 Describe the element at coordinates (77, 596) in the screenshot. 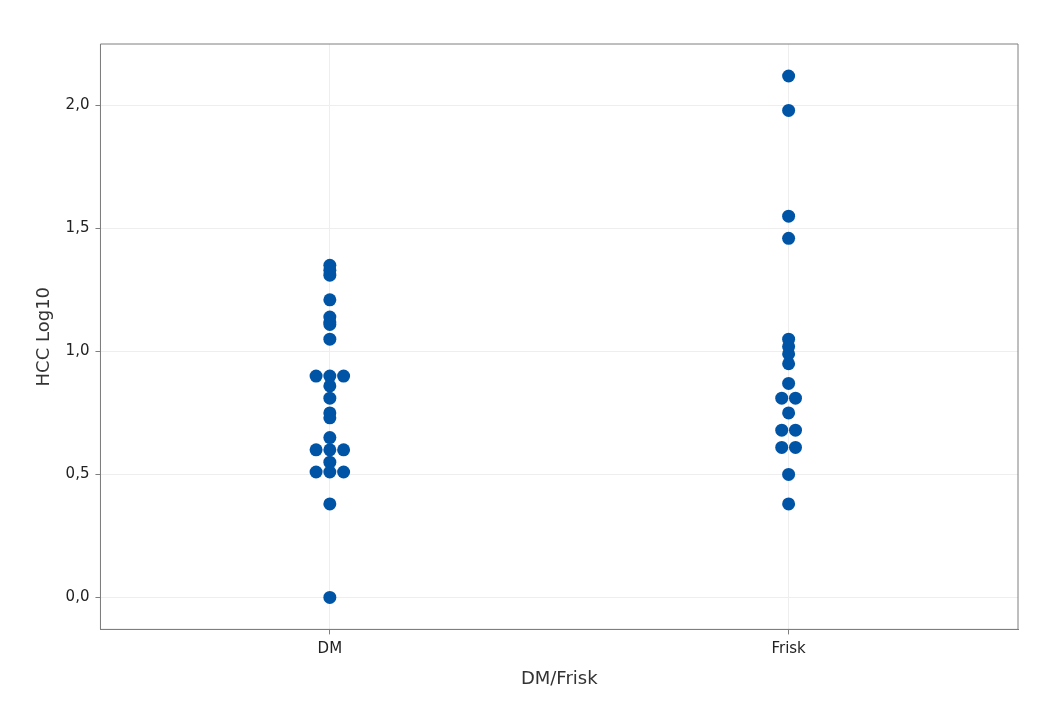

I see `y-tick-label: 0,0` at that location.